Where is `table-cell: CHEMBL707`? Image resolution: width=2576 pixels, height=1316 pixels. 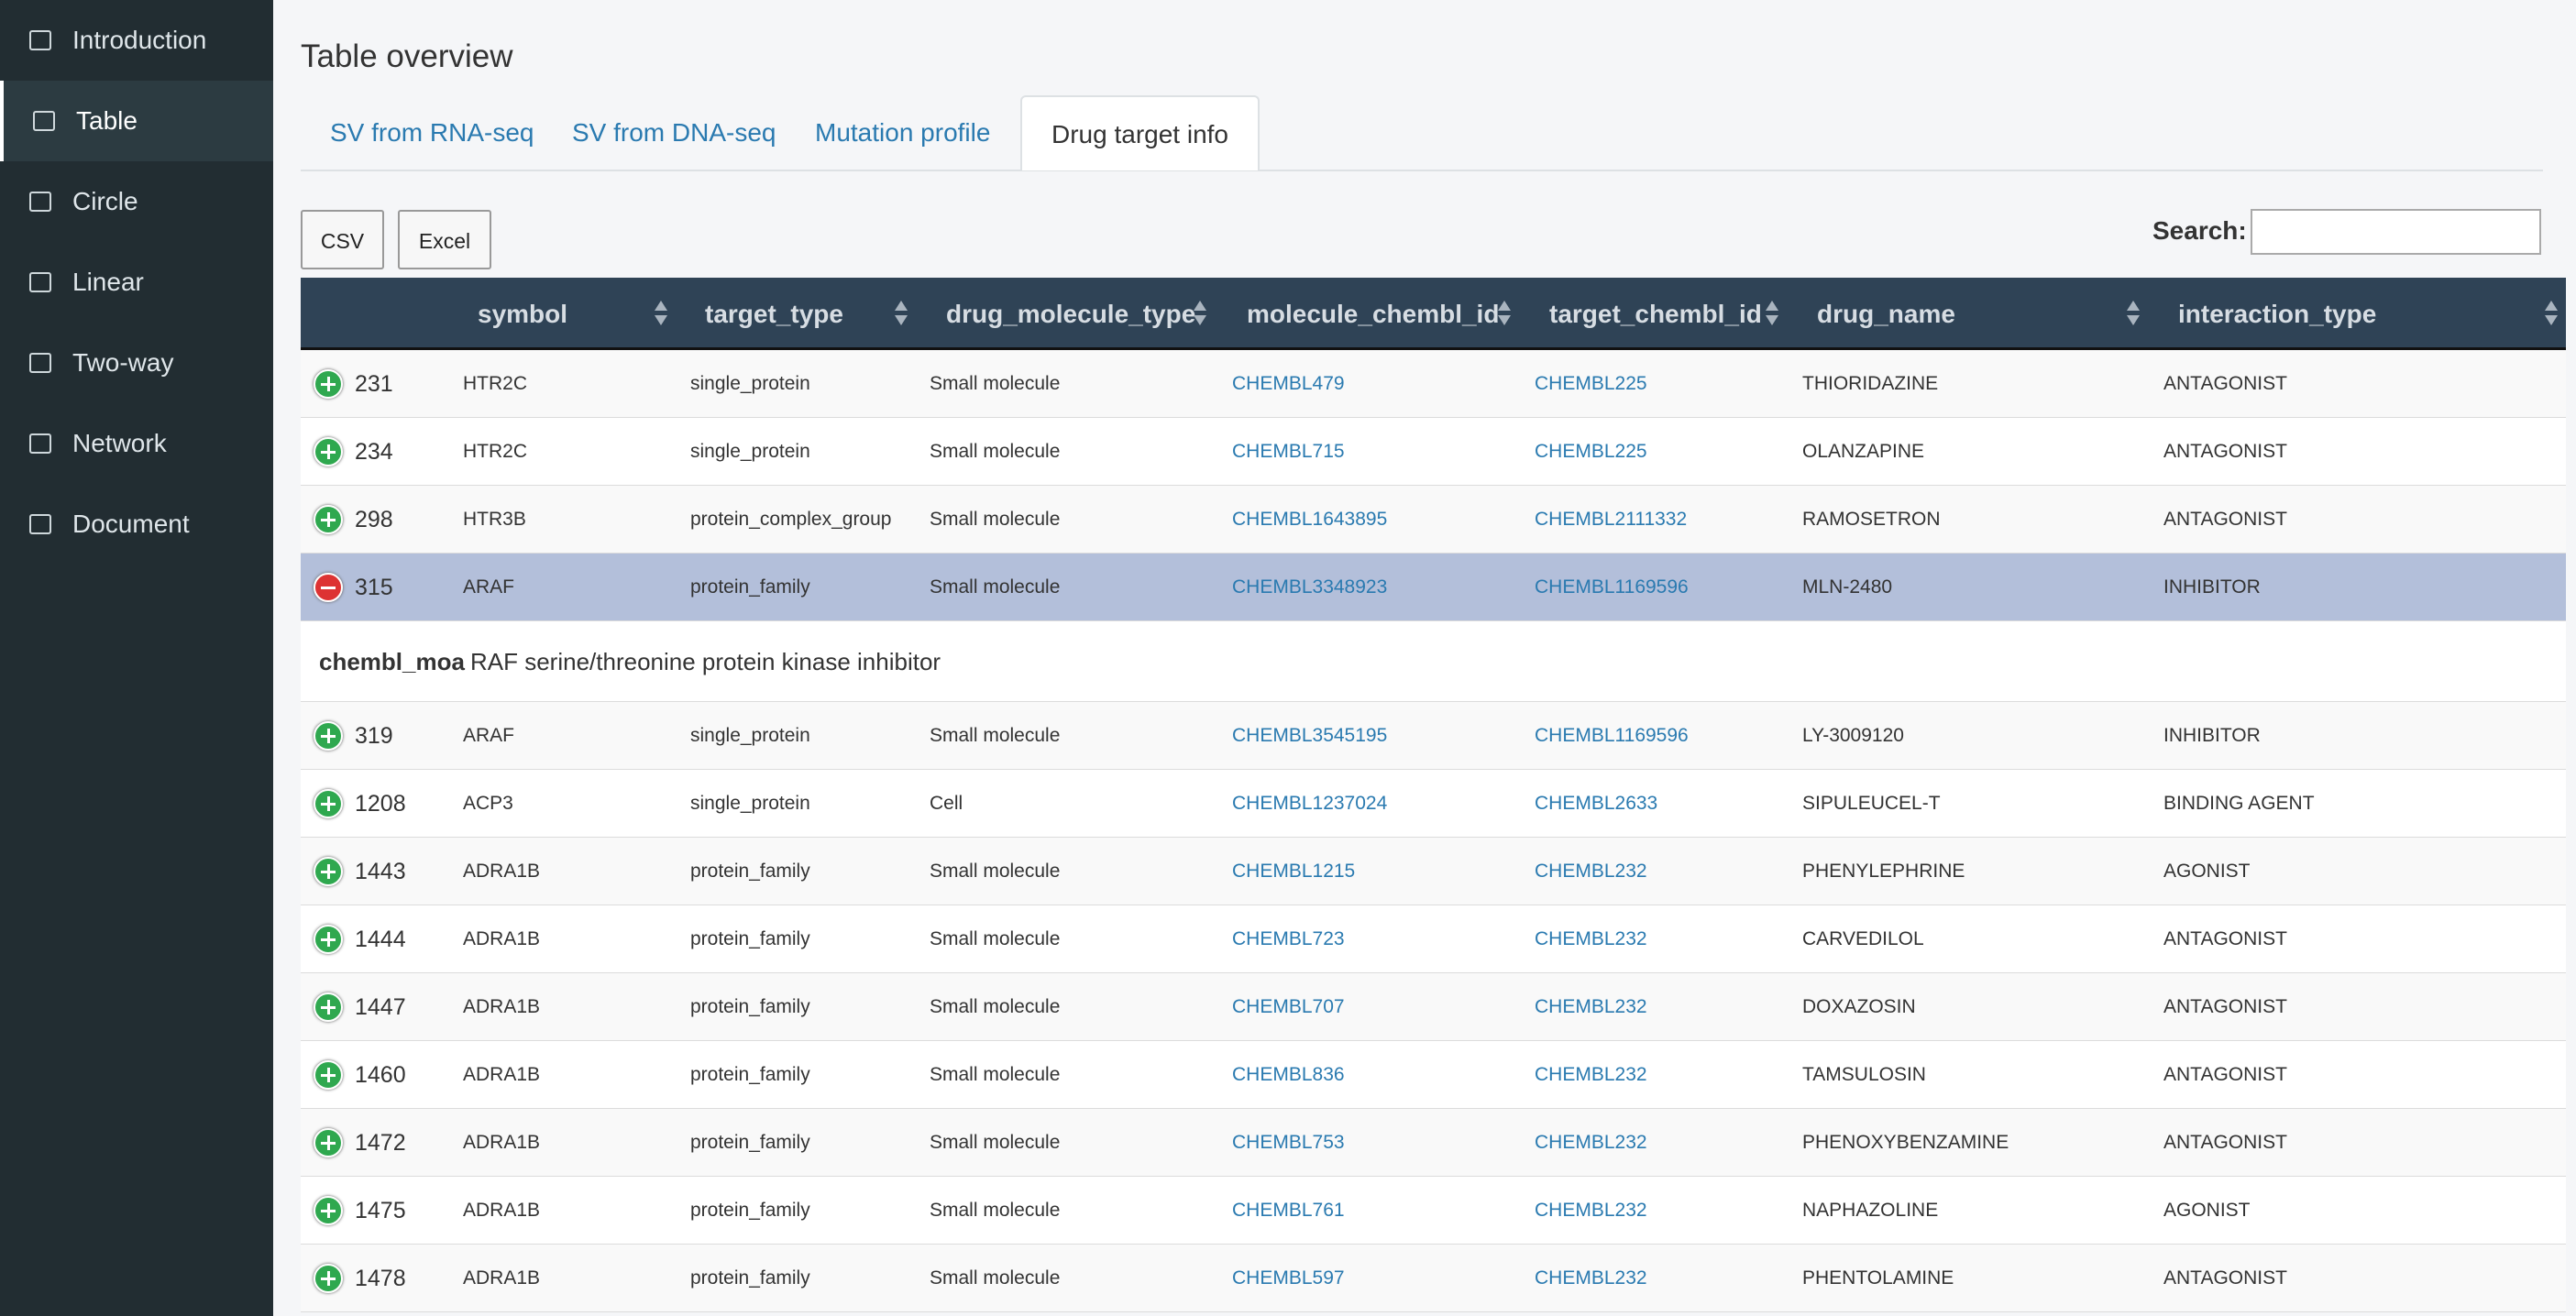
table-cell: CHEMBL707 is located at coordinates (1288, 1007).